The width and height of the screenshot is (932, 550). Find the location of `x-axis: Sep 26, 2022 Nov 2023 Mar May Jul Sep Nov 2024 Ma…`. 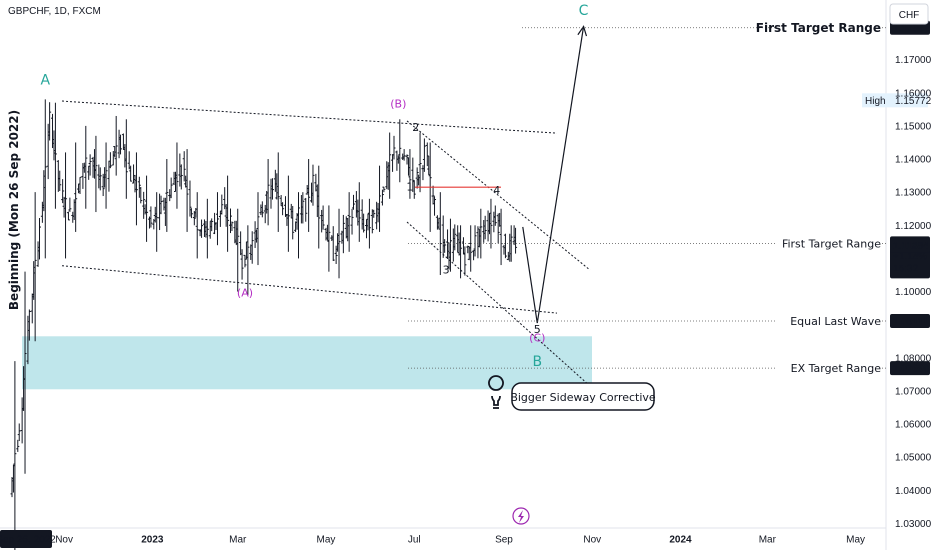

x-axis: Sep 26, 2022 Nov 2023 Mar May Jul Sep Nov 2024 Ma… is located at coordinates (432, 539).